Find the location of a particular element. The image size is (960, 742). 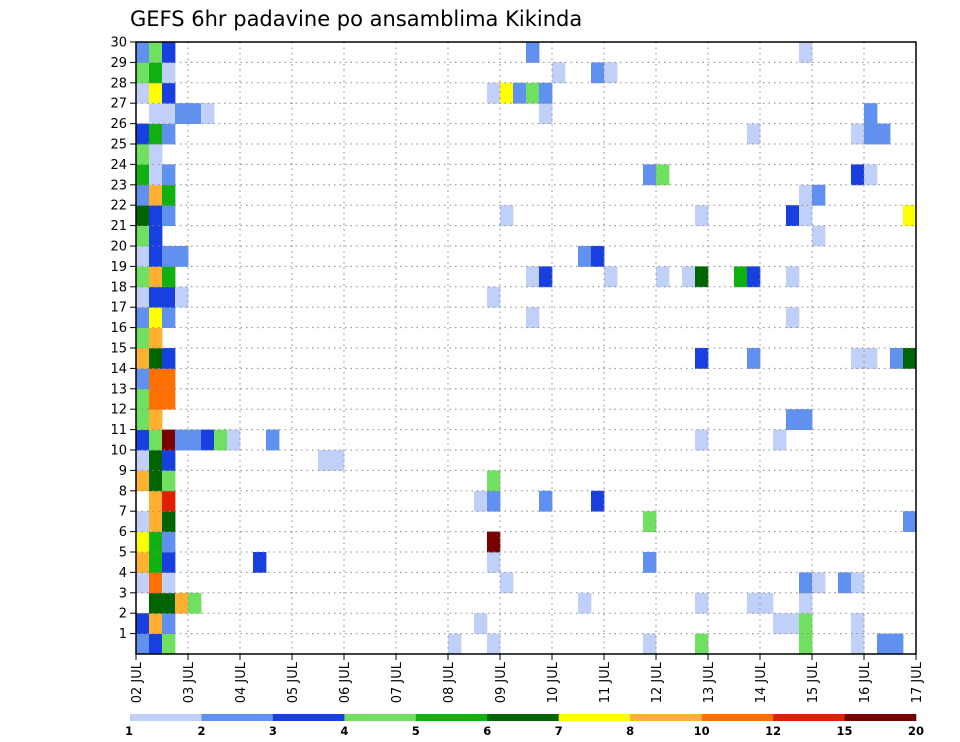

y-tick-label: 15 is located at coordinates (118, 349).